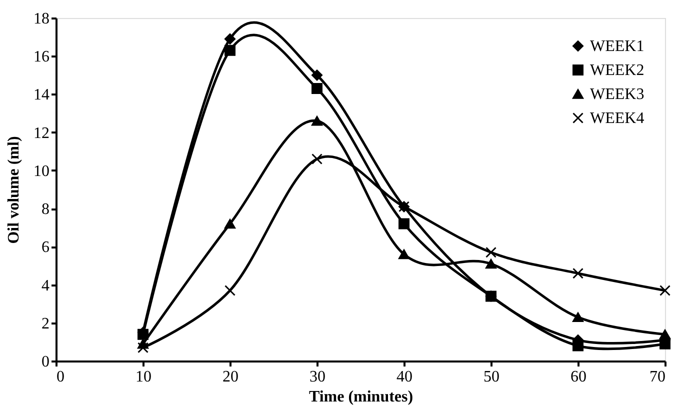 The image size is (688, 409). Describe the element at coordinates (578, 377) in the screenshot. I see `x-tick-label: 60` at that location.